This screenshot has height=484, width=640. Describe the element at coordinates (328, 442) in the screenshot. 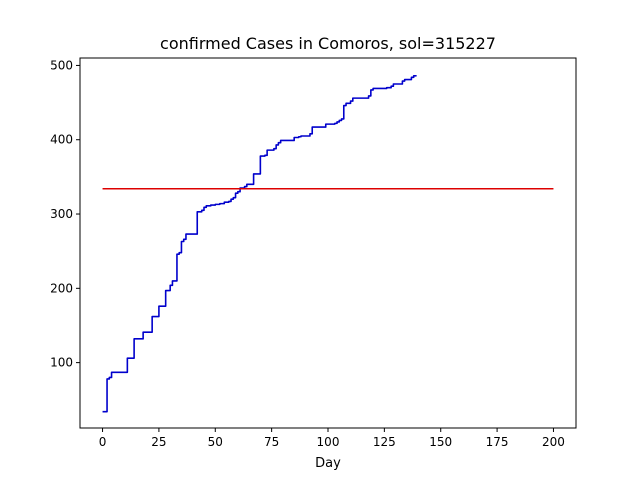

I see `x-tick-label: 100` at that location.